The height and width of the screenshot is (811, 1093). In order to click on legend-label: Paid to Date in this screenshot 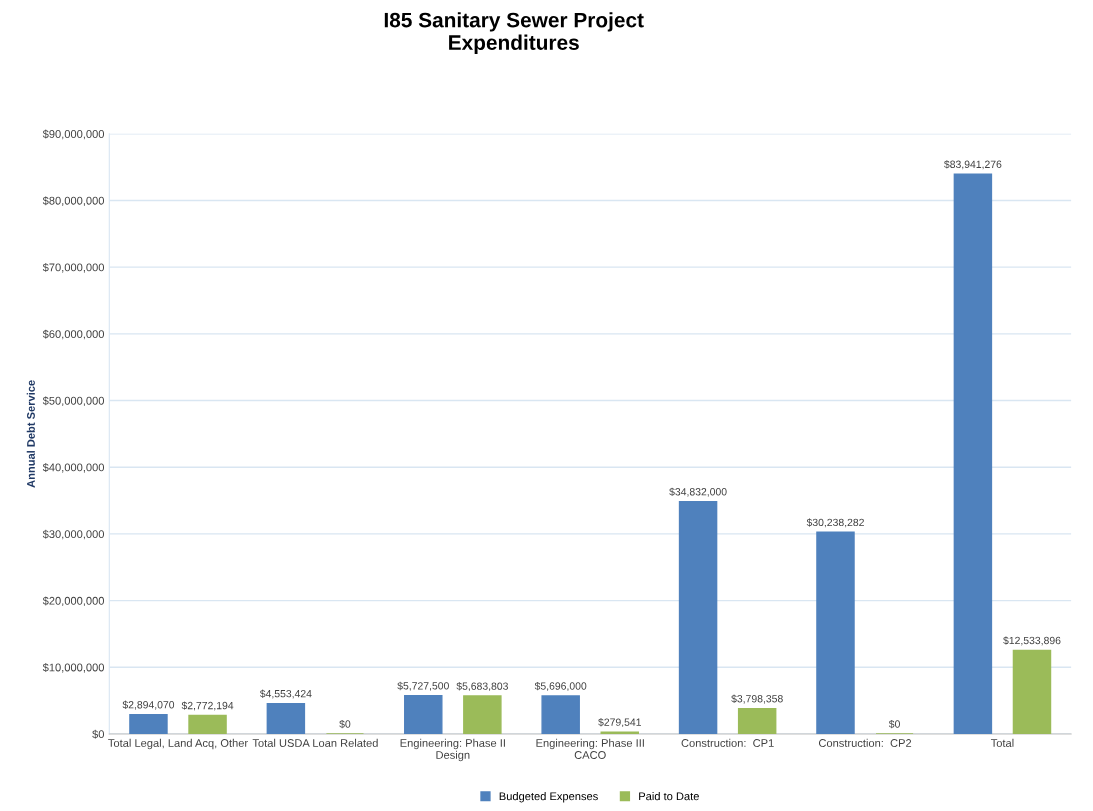, I will do `click(669, 796)`.